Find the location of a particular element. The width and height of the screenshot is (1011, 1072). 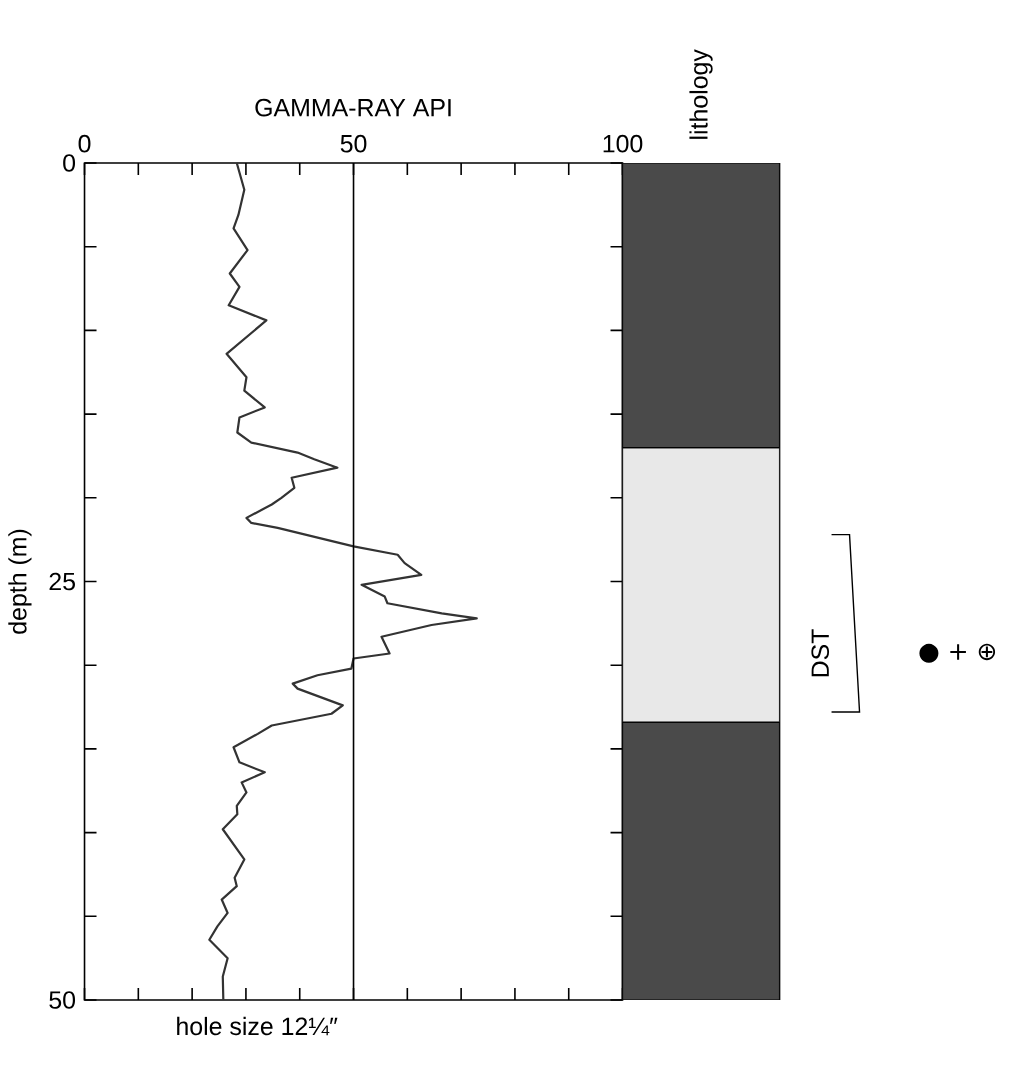

x-tick-label: 50 is located at coordinates (353, 143).